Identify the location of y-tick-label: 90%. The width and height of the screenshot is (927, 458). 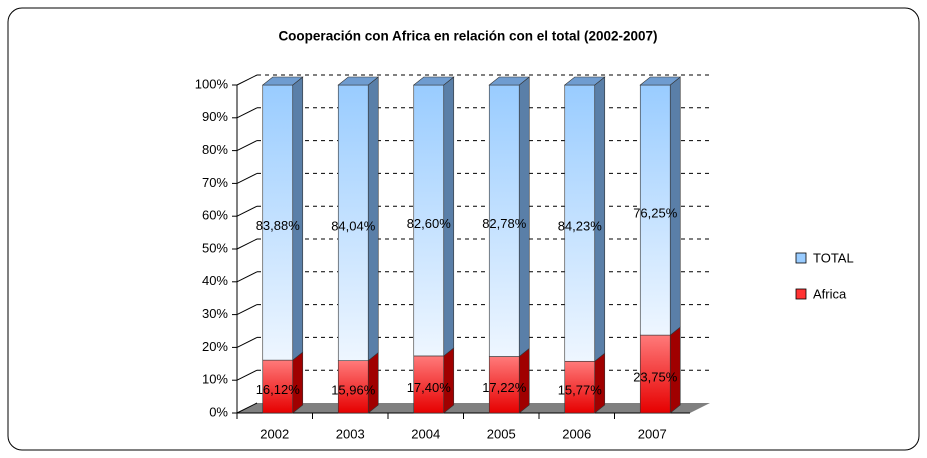
(215, 116).